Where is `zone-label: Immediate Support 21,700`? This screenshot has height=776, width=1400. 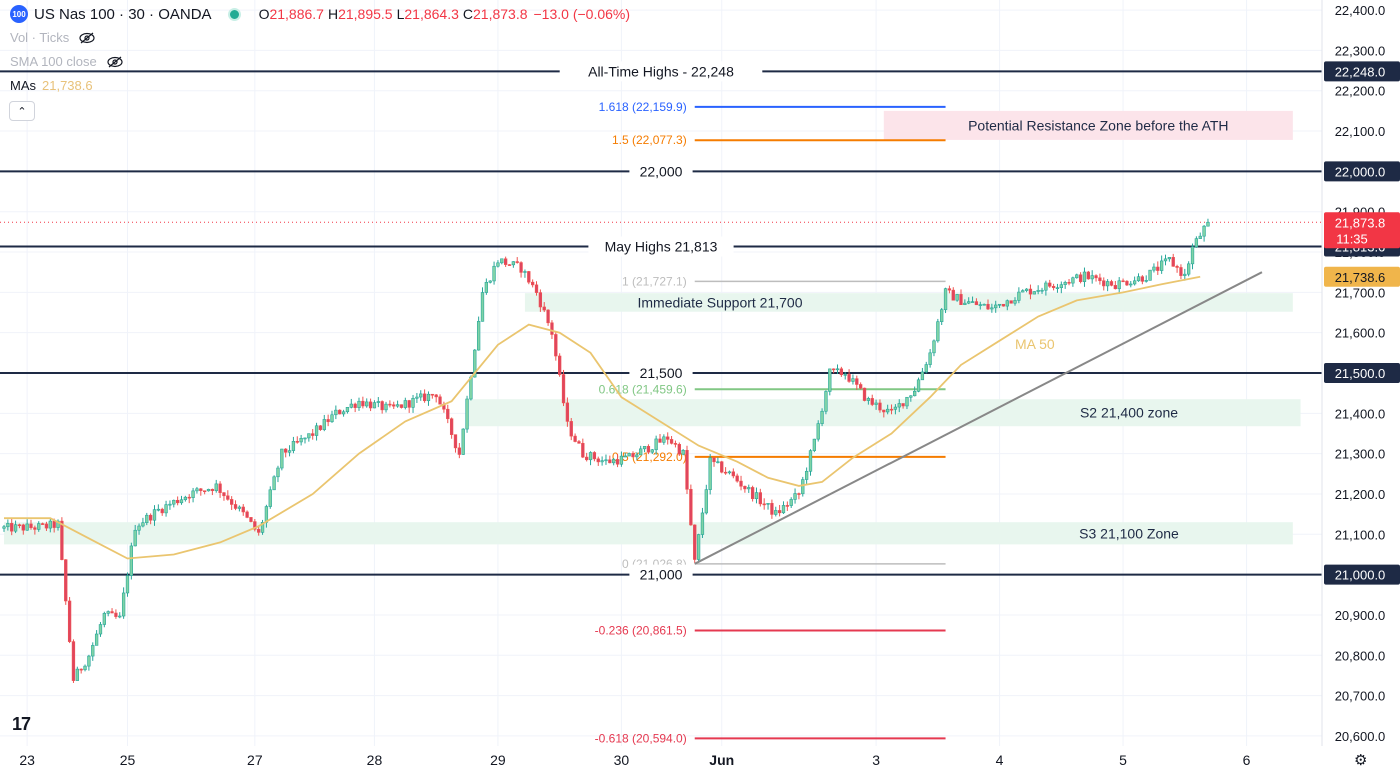 zone-label: Immediate Support 21,700 is located at coordinates (720, 302).